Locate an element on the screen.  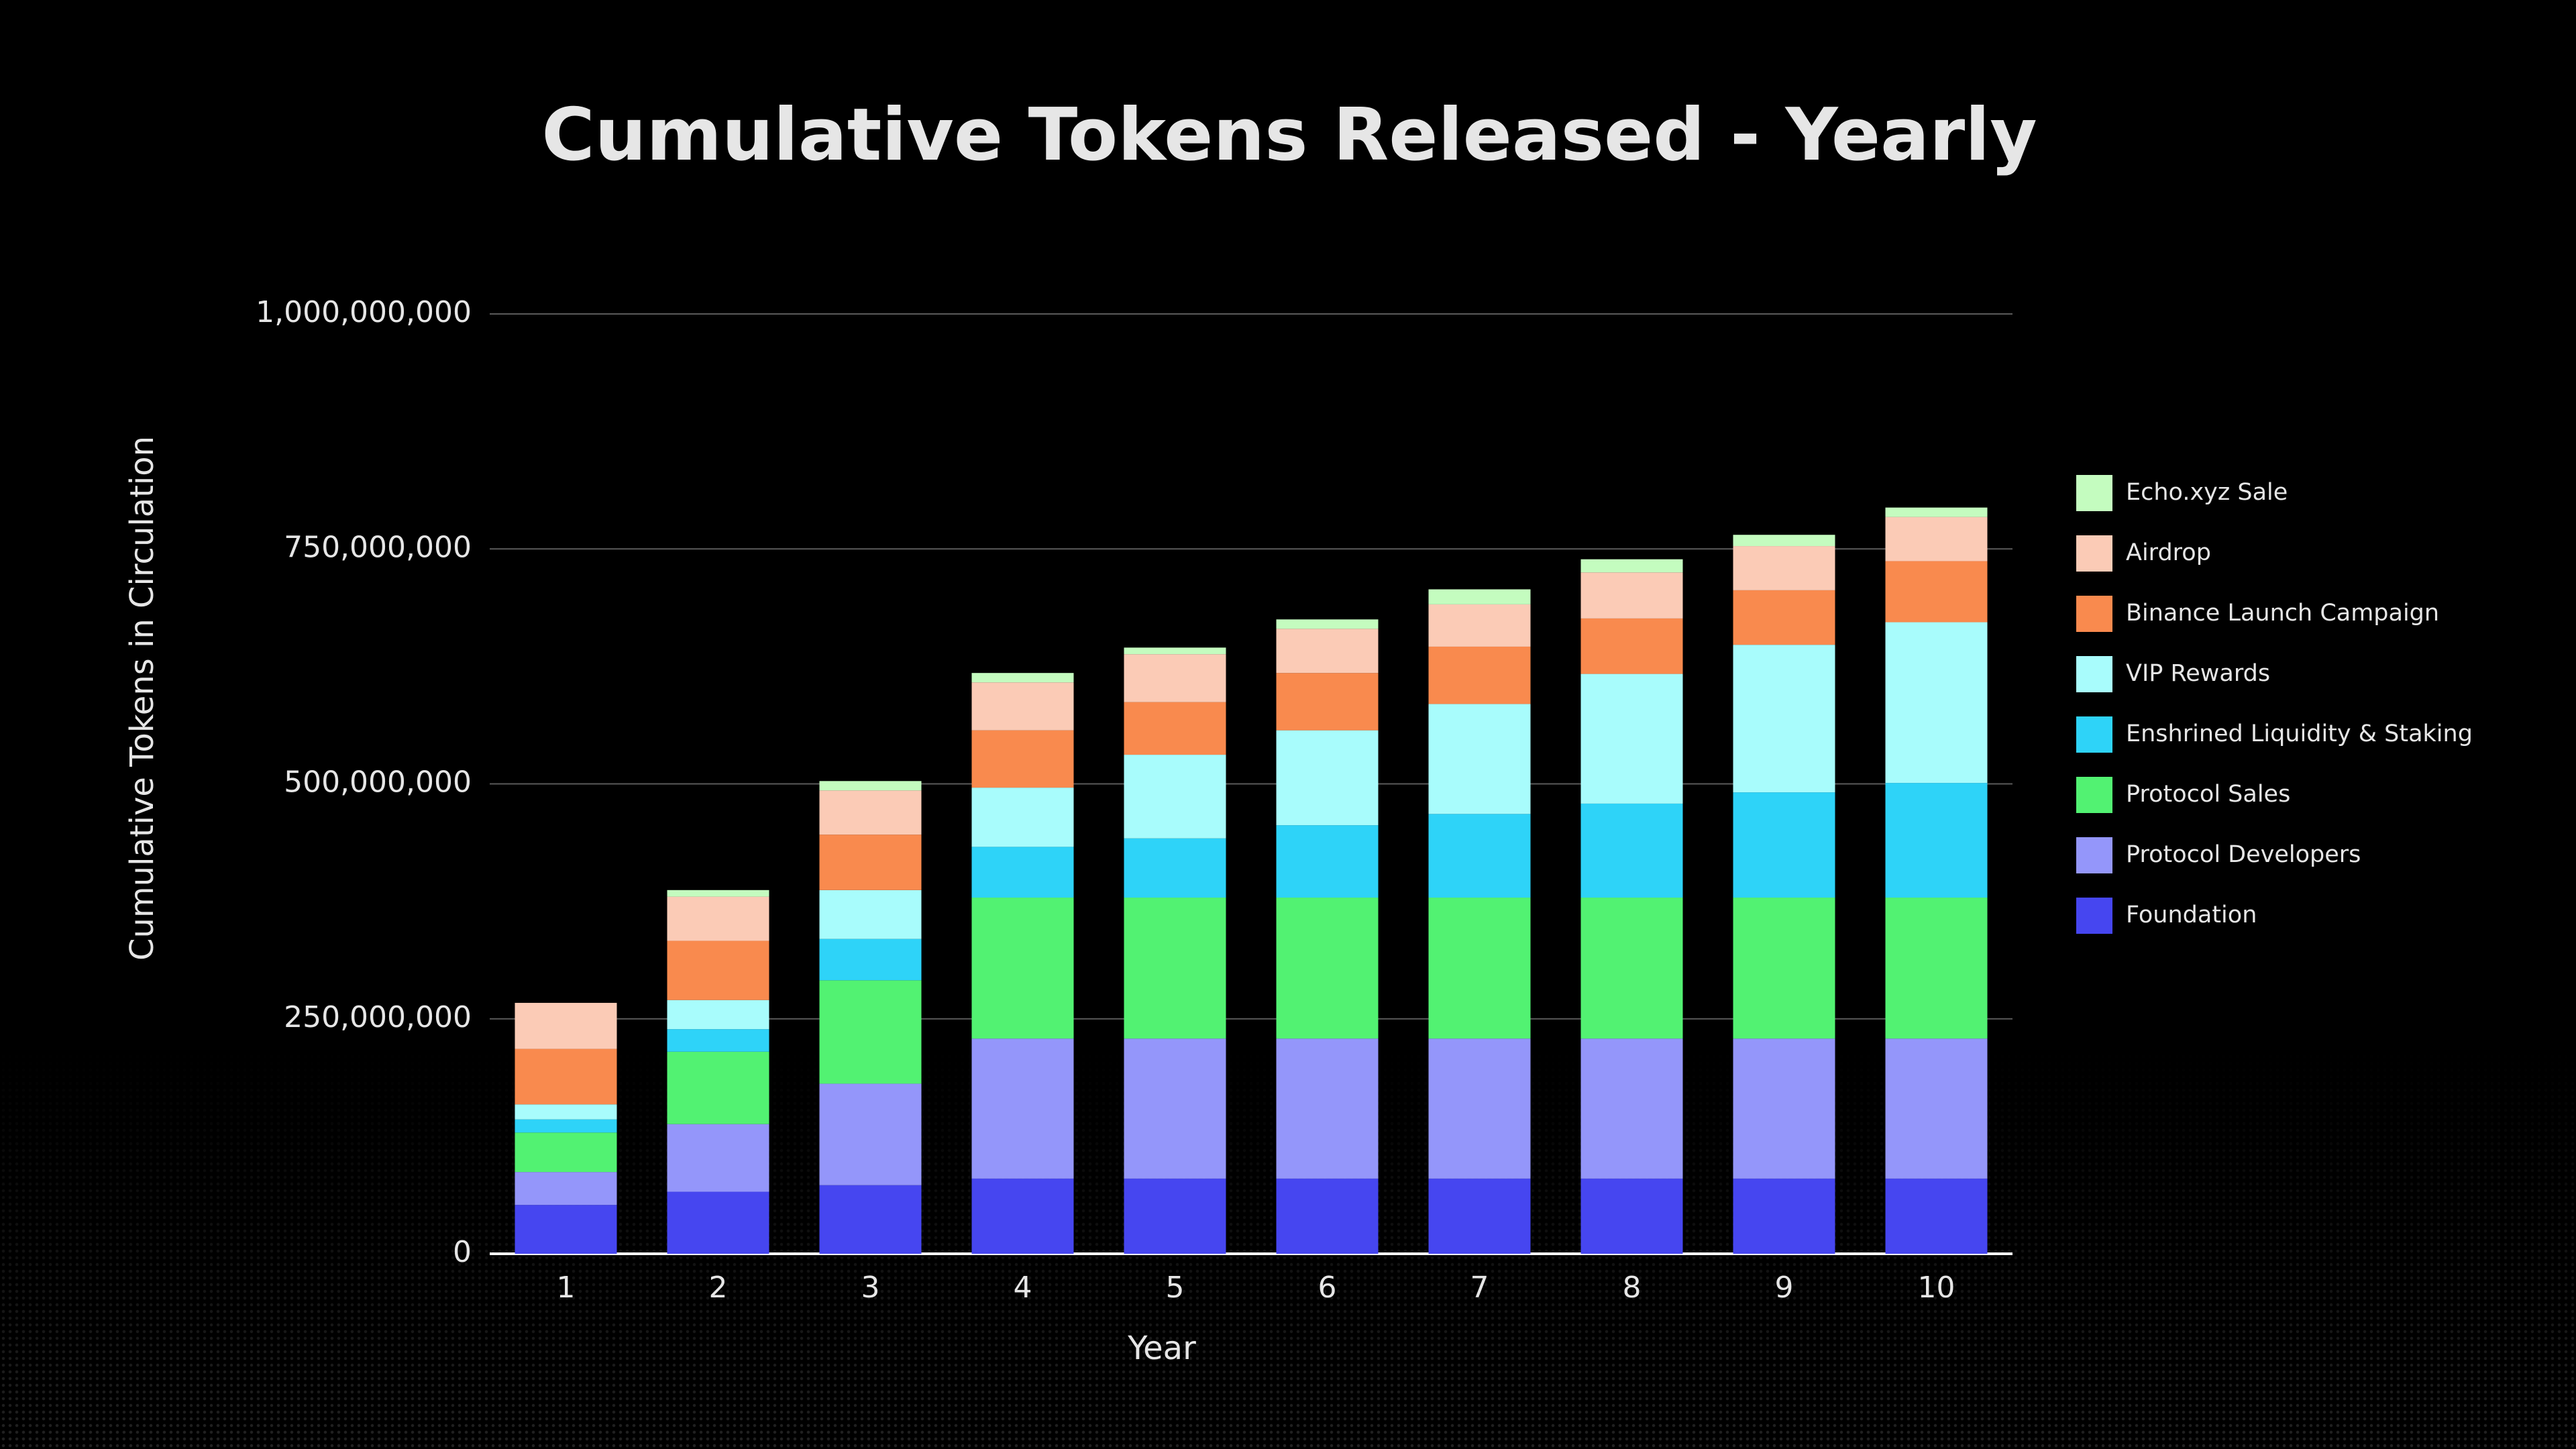
x-tick-label: 4 is located at coordinates (1023, 1288).